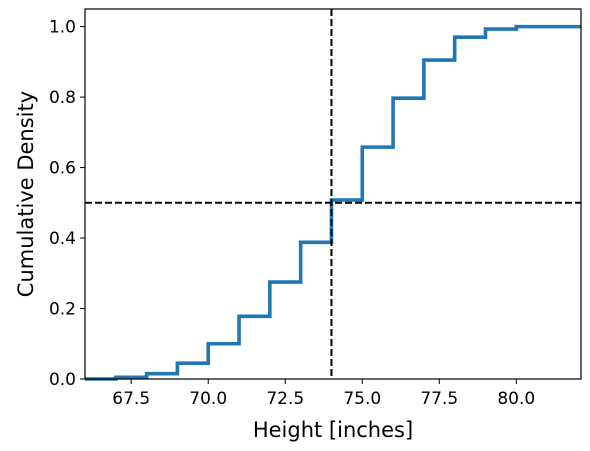  I want to click on y-tick-label: 0.2, so click(62, 310).